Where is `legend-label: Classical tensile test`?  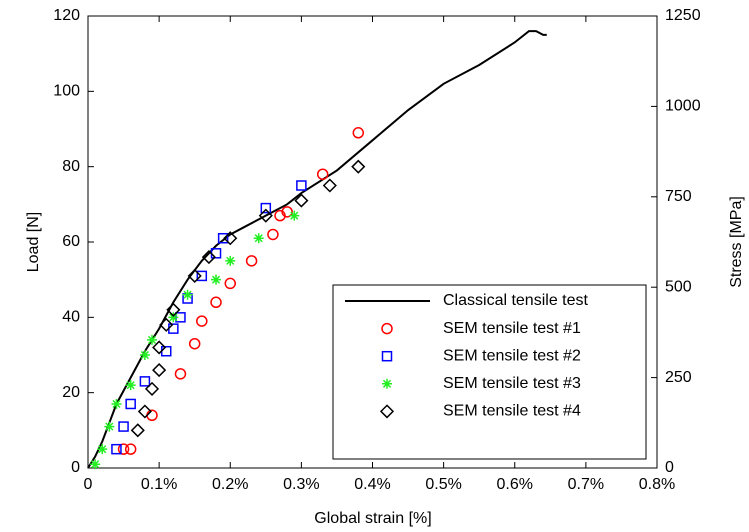
legend-label: Classical tensile test is located at coordinates (516, 300).